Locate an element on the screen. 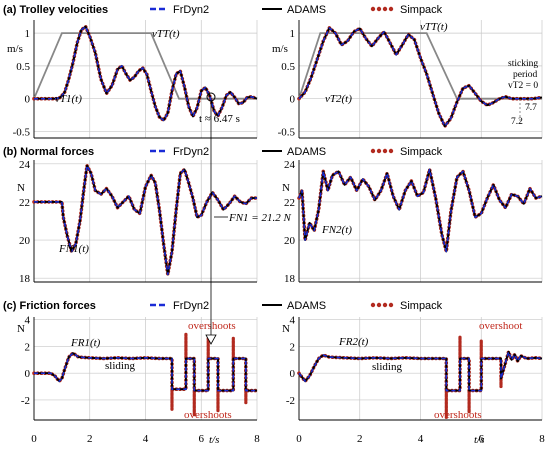 Image resolution: width=550 pixels, height=450 pixels. fn1-value-label: FN1 = 21.2 N is located at coordinates (259, 218).